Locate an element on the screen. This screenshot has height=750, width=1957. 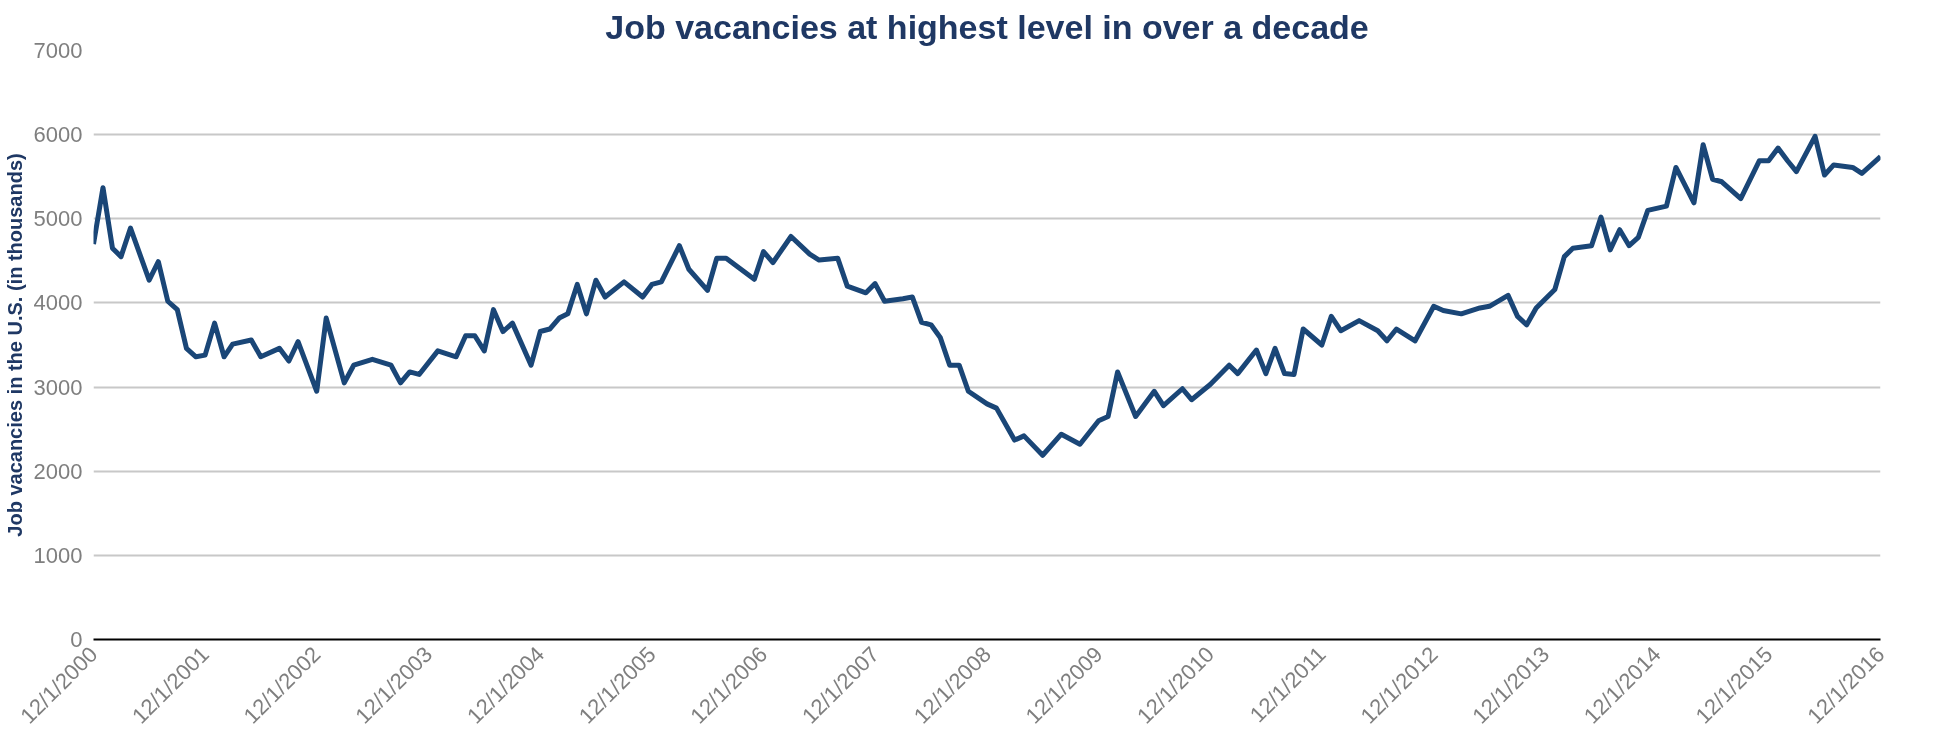
y-tick-label: 7000 is located at coordinates (58, 50).